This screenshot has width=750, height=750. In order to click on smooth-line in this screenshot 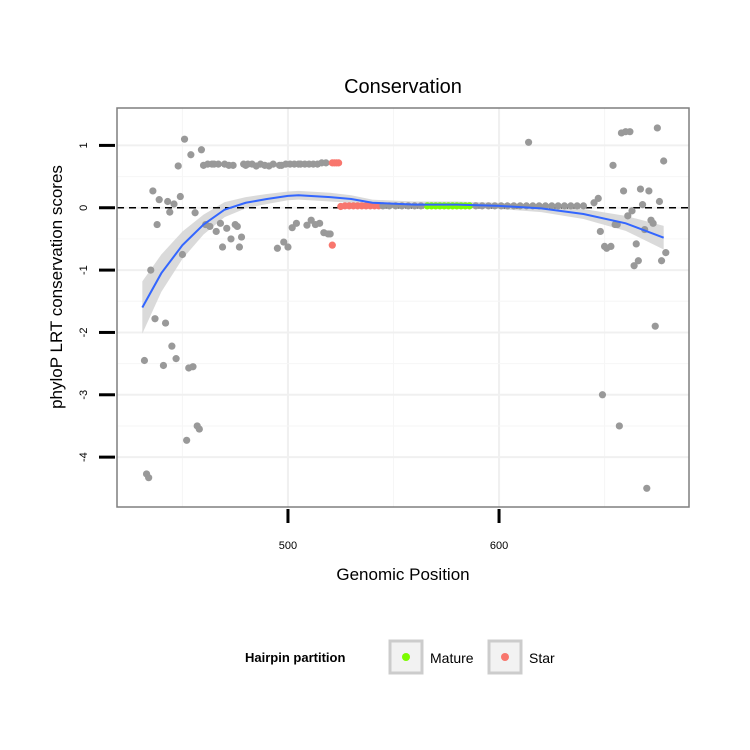, I will do `click(403, 251)`.